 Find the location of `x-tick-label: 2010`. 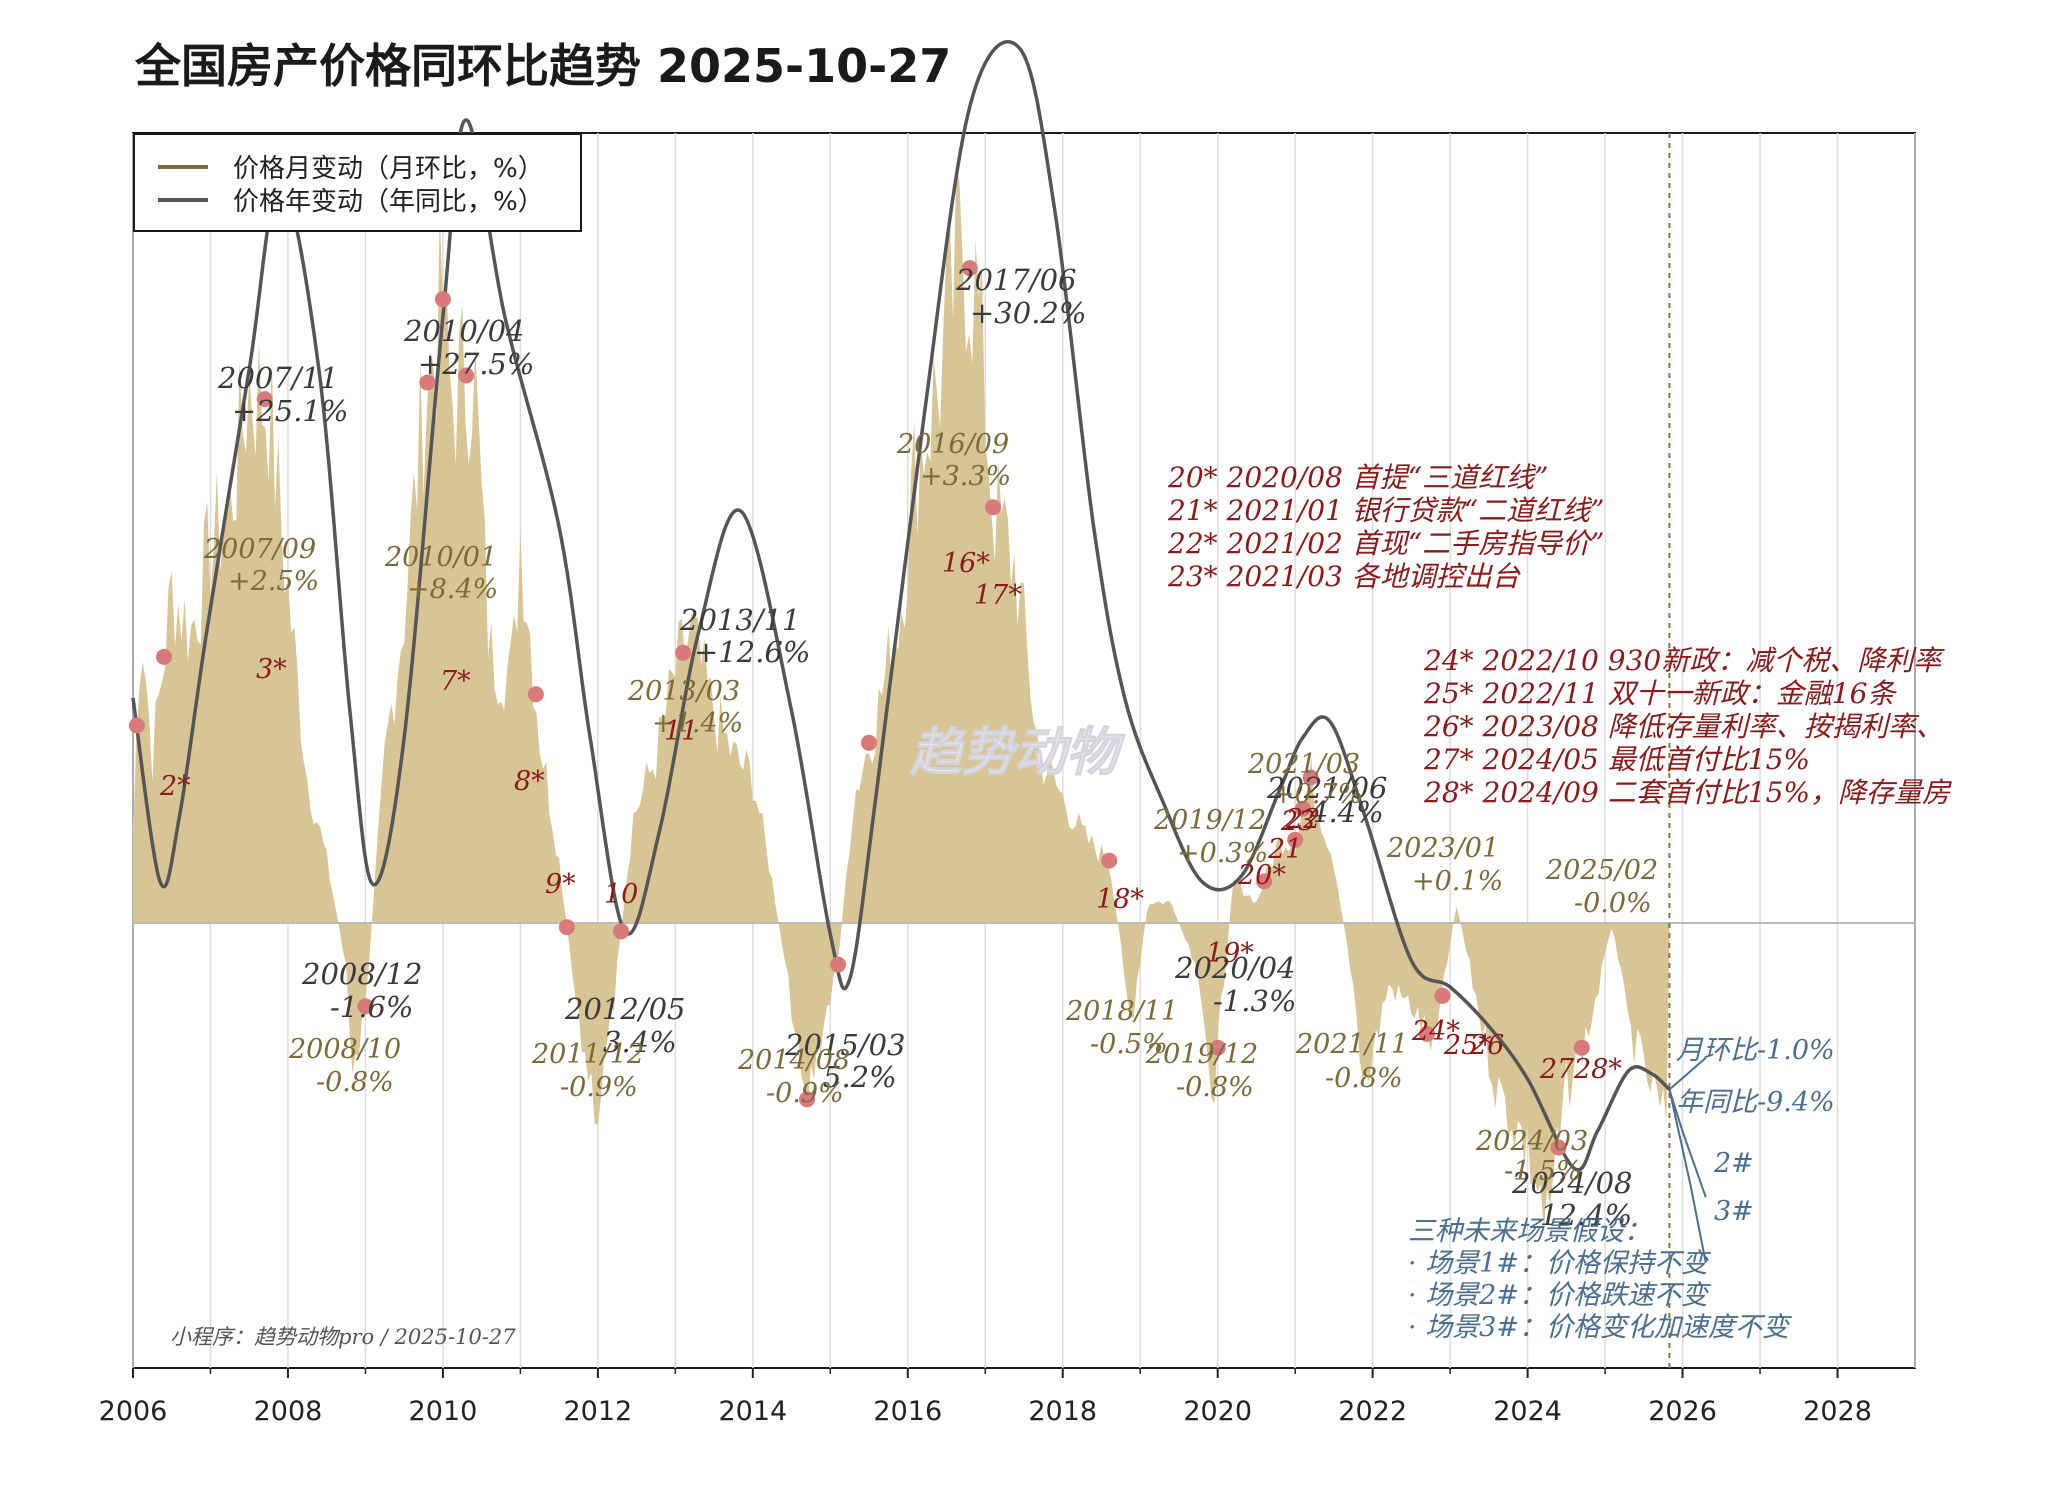

x-tick-label: 2010 is located at coordinates (443, 1411).